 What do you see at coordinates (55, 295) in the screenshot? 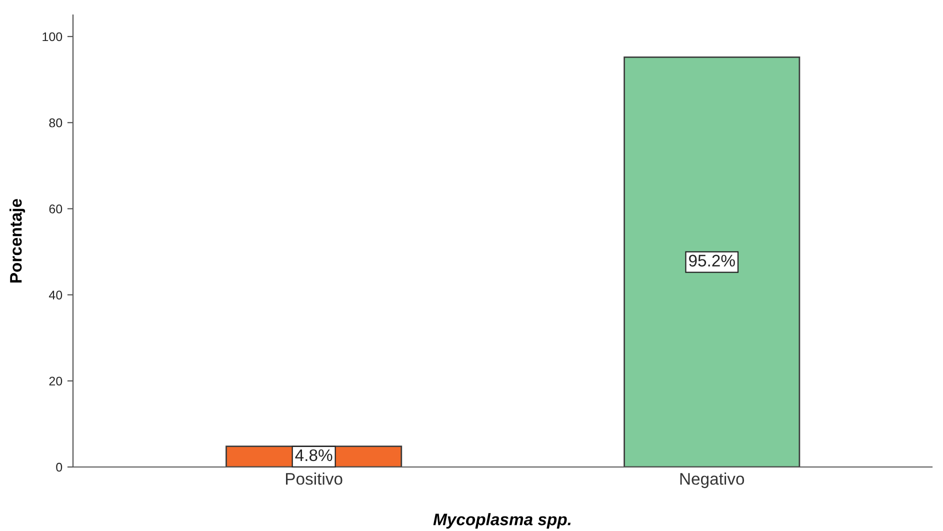
I see `y-tick-label: 40` at bounding box center [55, 295].